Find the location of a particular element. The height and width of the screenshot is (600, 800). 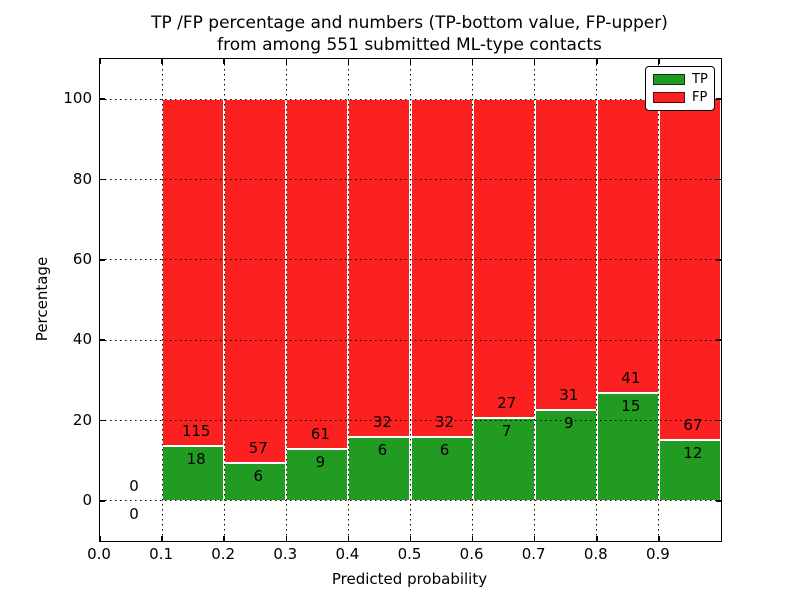

x-tick-label: 0.4 is located at coordinates (347, 554).